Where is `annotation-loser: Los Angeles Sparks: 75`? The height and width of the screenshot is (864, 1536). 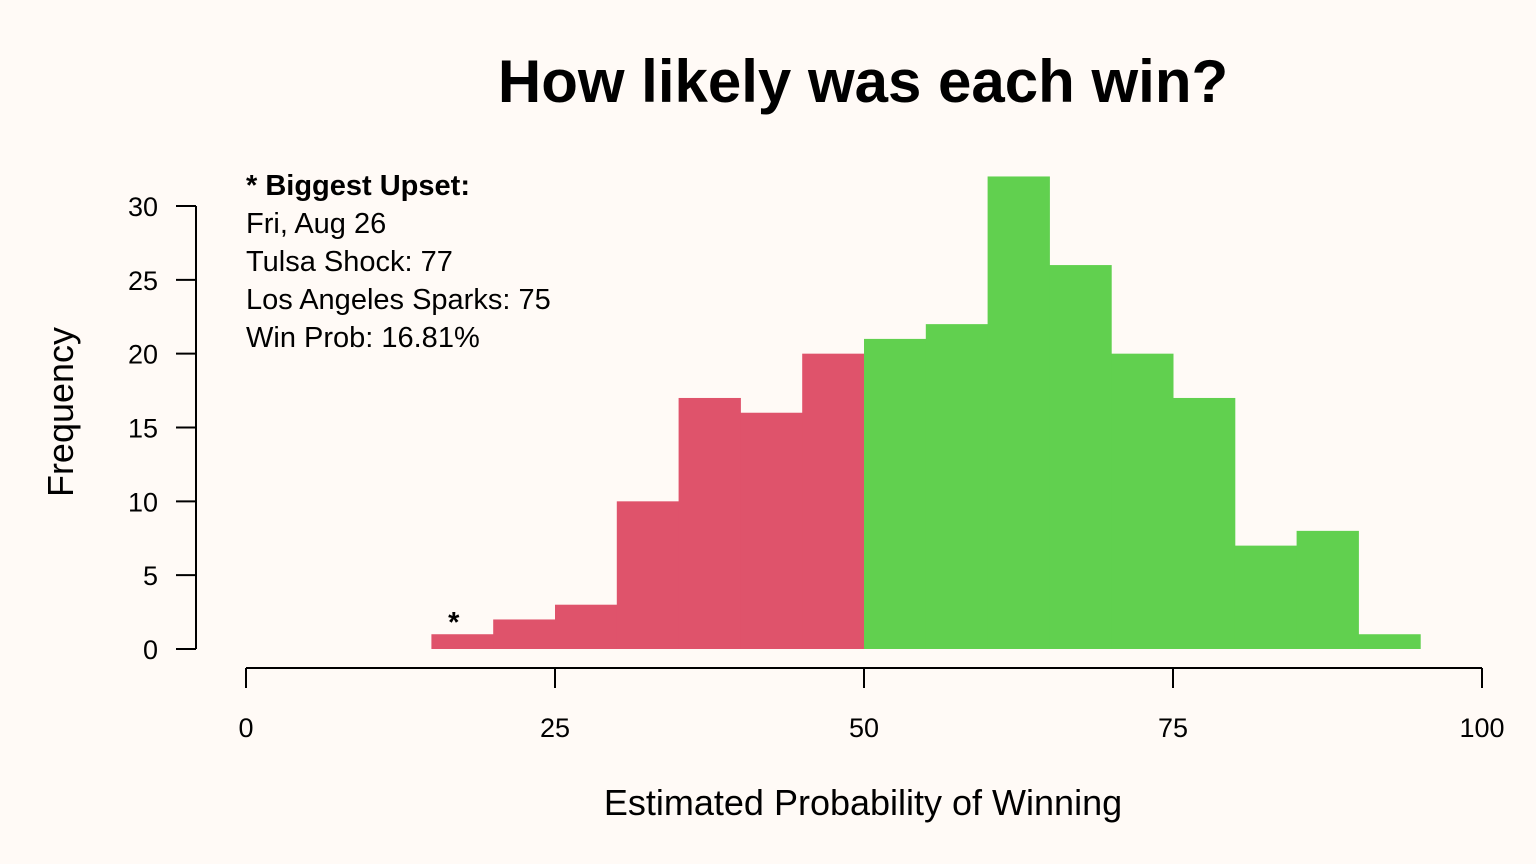
annotation-loser: Los Angeles Sparks: 75 is located at coordinates (398, 300).